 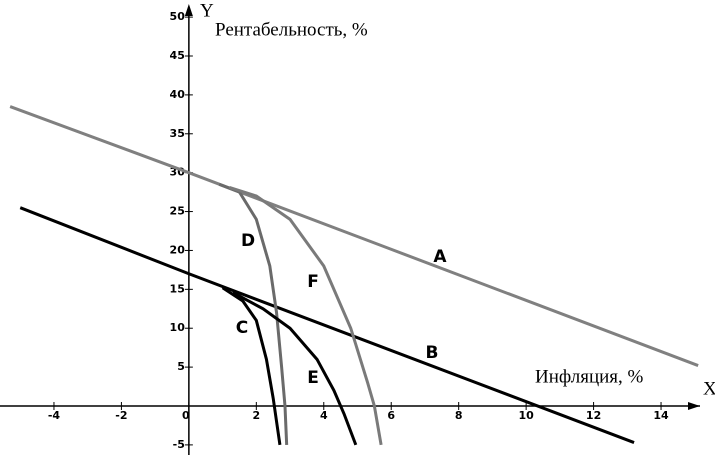 What do you see at coordinates (313, 282) in the screenshot?
I see `series-name: F` at bounding box center [313, 282].